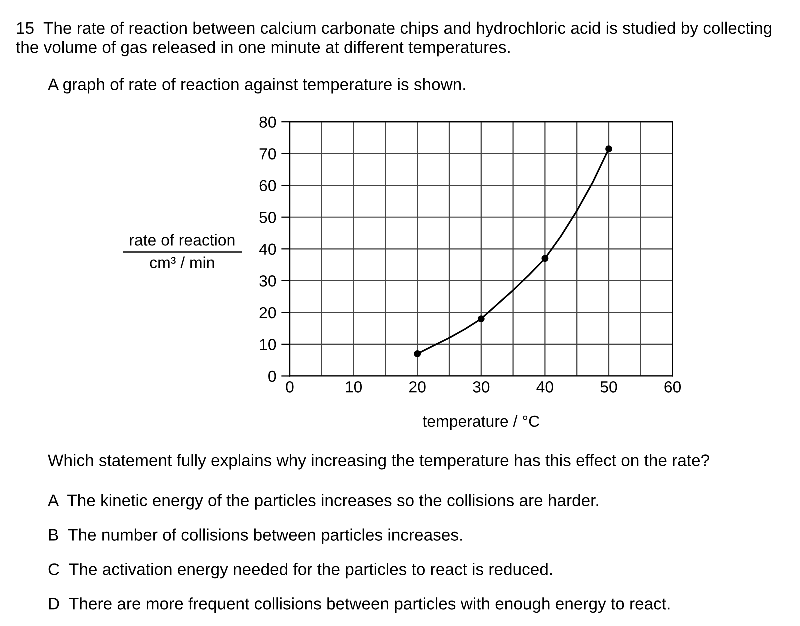 The height and width of the screenshot is (626, 800). I want to click on text: A The kinetic energy of the particles increases so the collisions are harder., so click(323, 502).